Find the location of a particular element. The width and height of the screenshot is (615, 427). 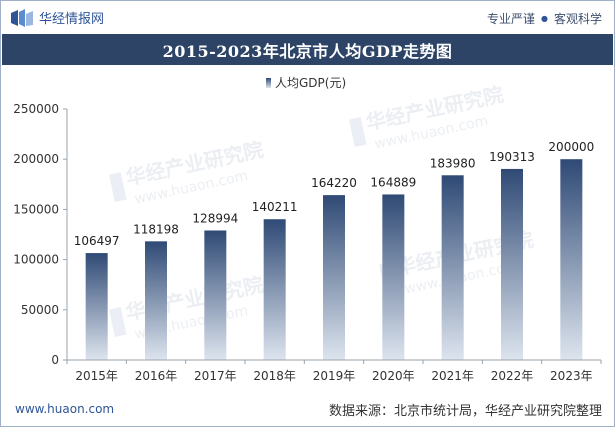

footer-source: 数据来源：北京市统计局，华经产业研究院整理 is located at coordinates (465, 411).